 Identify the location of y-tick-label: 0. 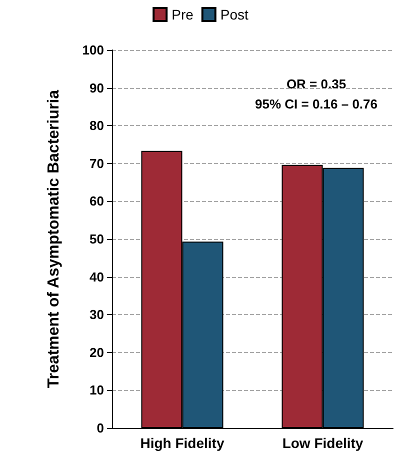
(100, 428).